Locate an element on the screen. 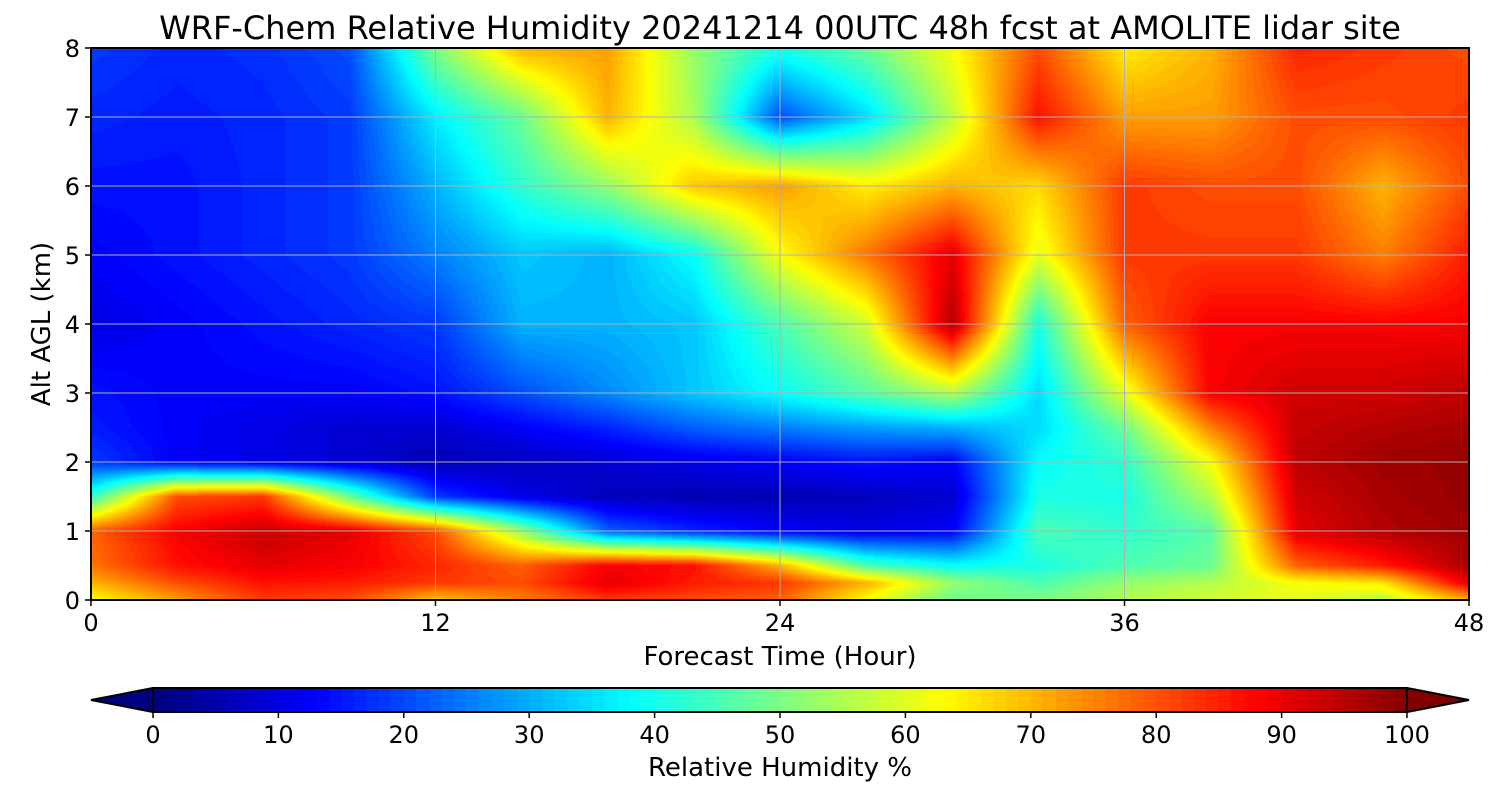 This screenshot has height=800, width=1500. colorbar-high-extend-arrow is located at coordinates (1438, 700).